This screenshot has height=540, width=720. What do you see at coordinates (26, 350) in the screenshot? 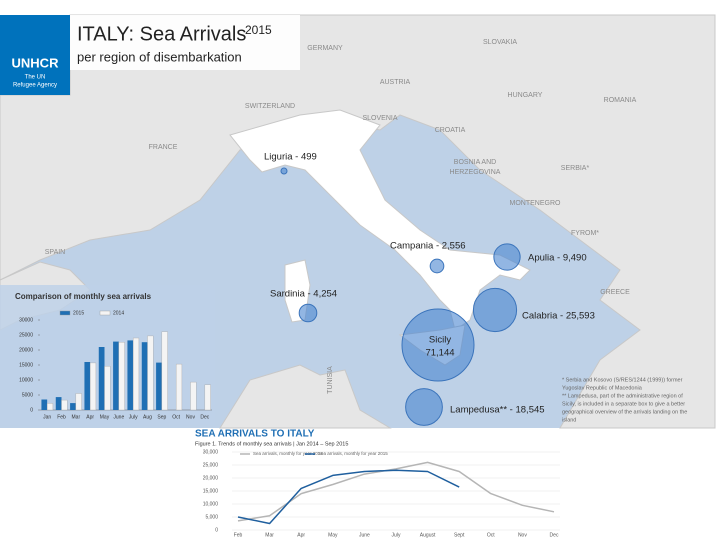
I see `y-tick-label: 20000` at bounding box center [26, 350].